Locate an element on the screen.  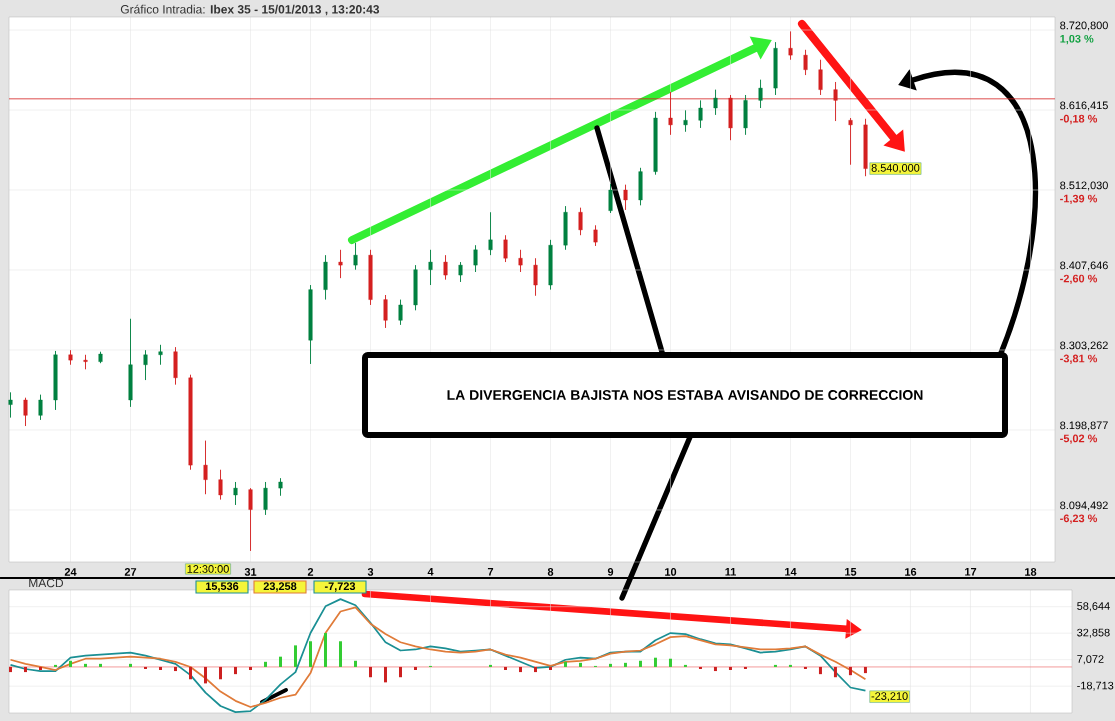
y-tick-label: 58,644 is located at coordinates (1093, 607).